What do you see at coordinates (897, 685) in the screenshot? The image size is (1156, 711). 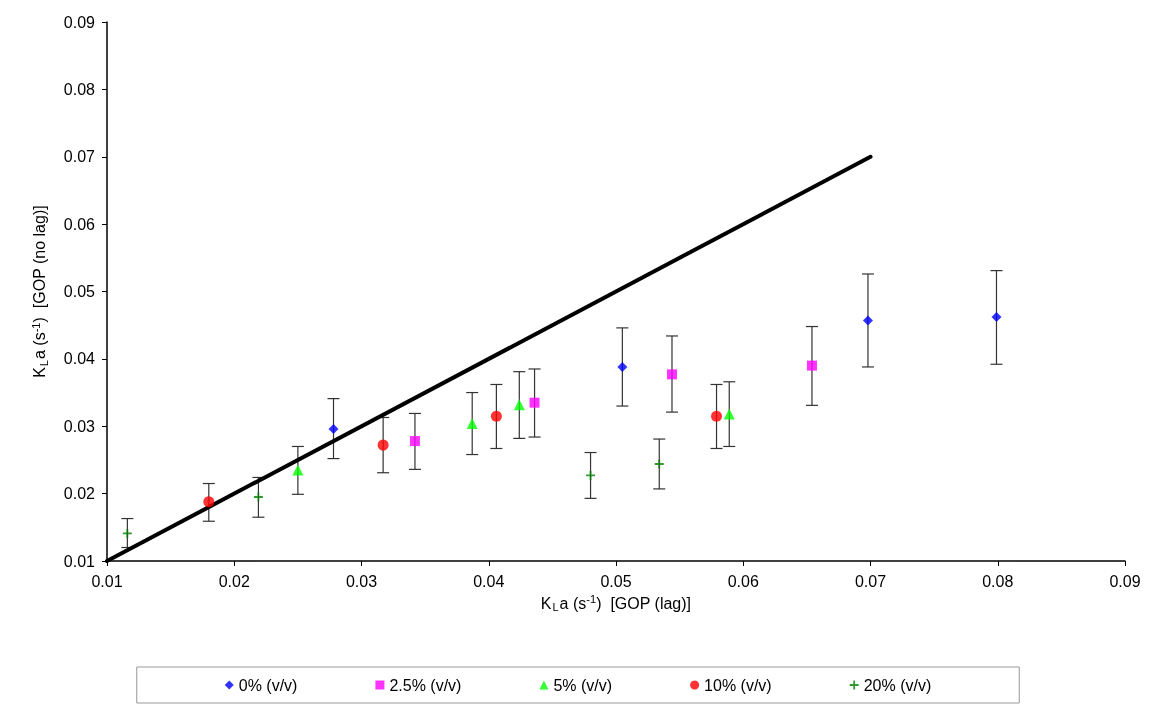 I see `legend-label: 20% (v/v)` at bounding box center [897, 685].